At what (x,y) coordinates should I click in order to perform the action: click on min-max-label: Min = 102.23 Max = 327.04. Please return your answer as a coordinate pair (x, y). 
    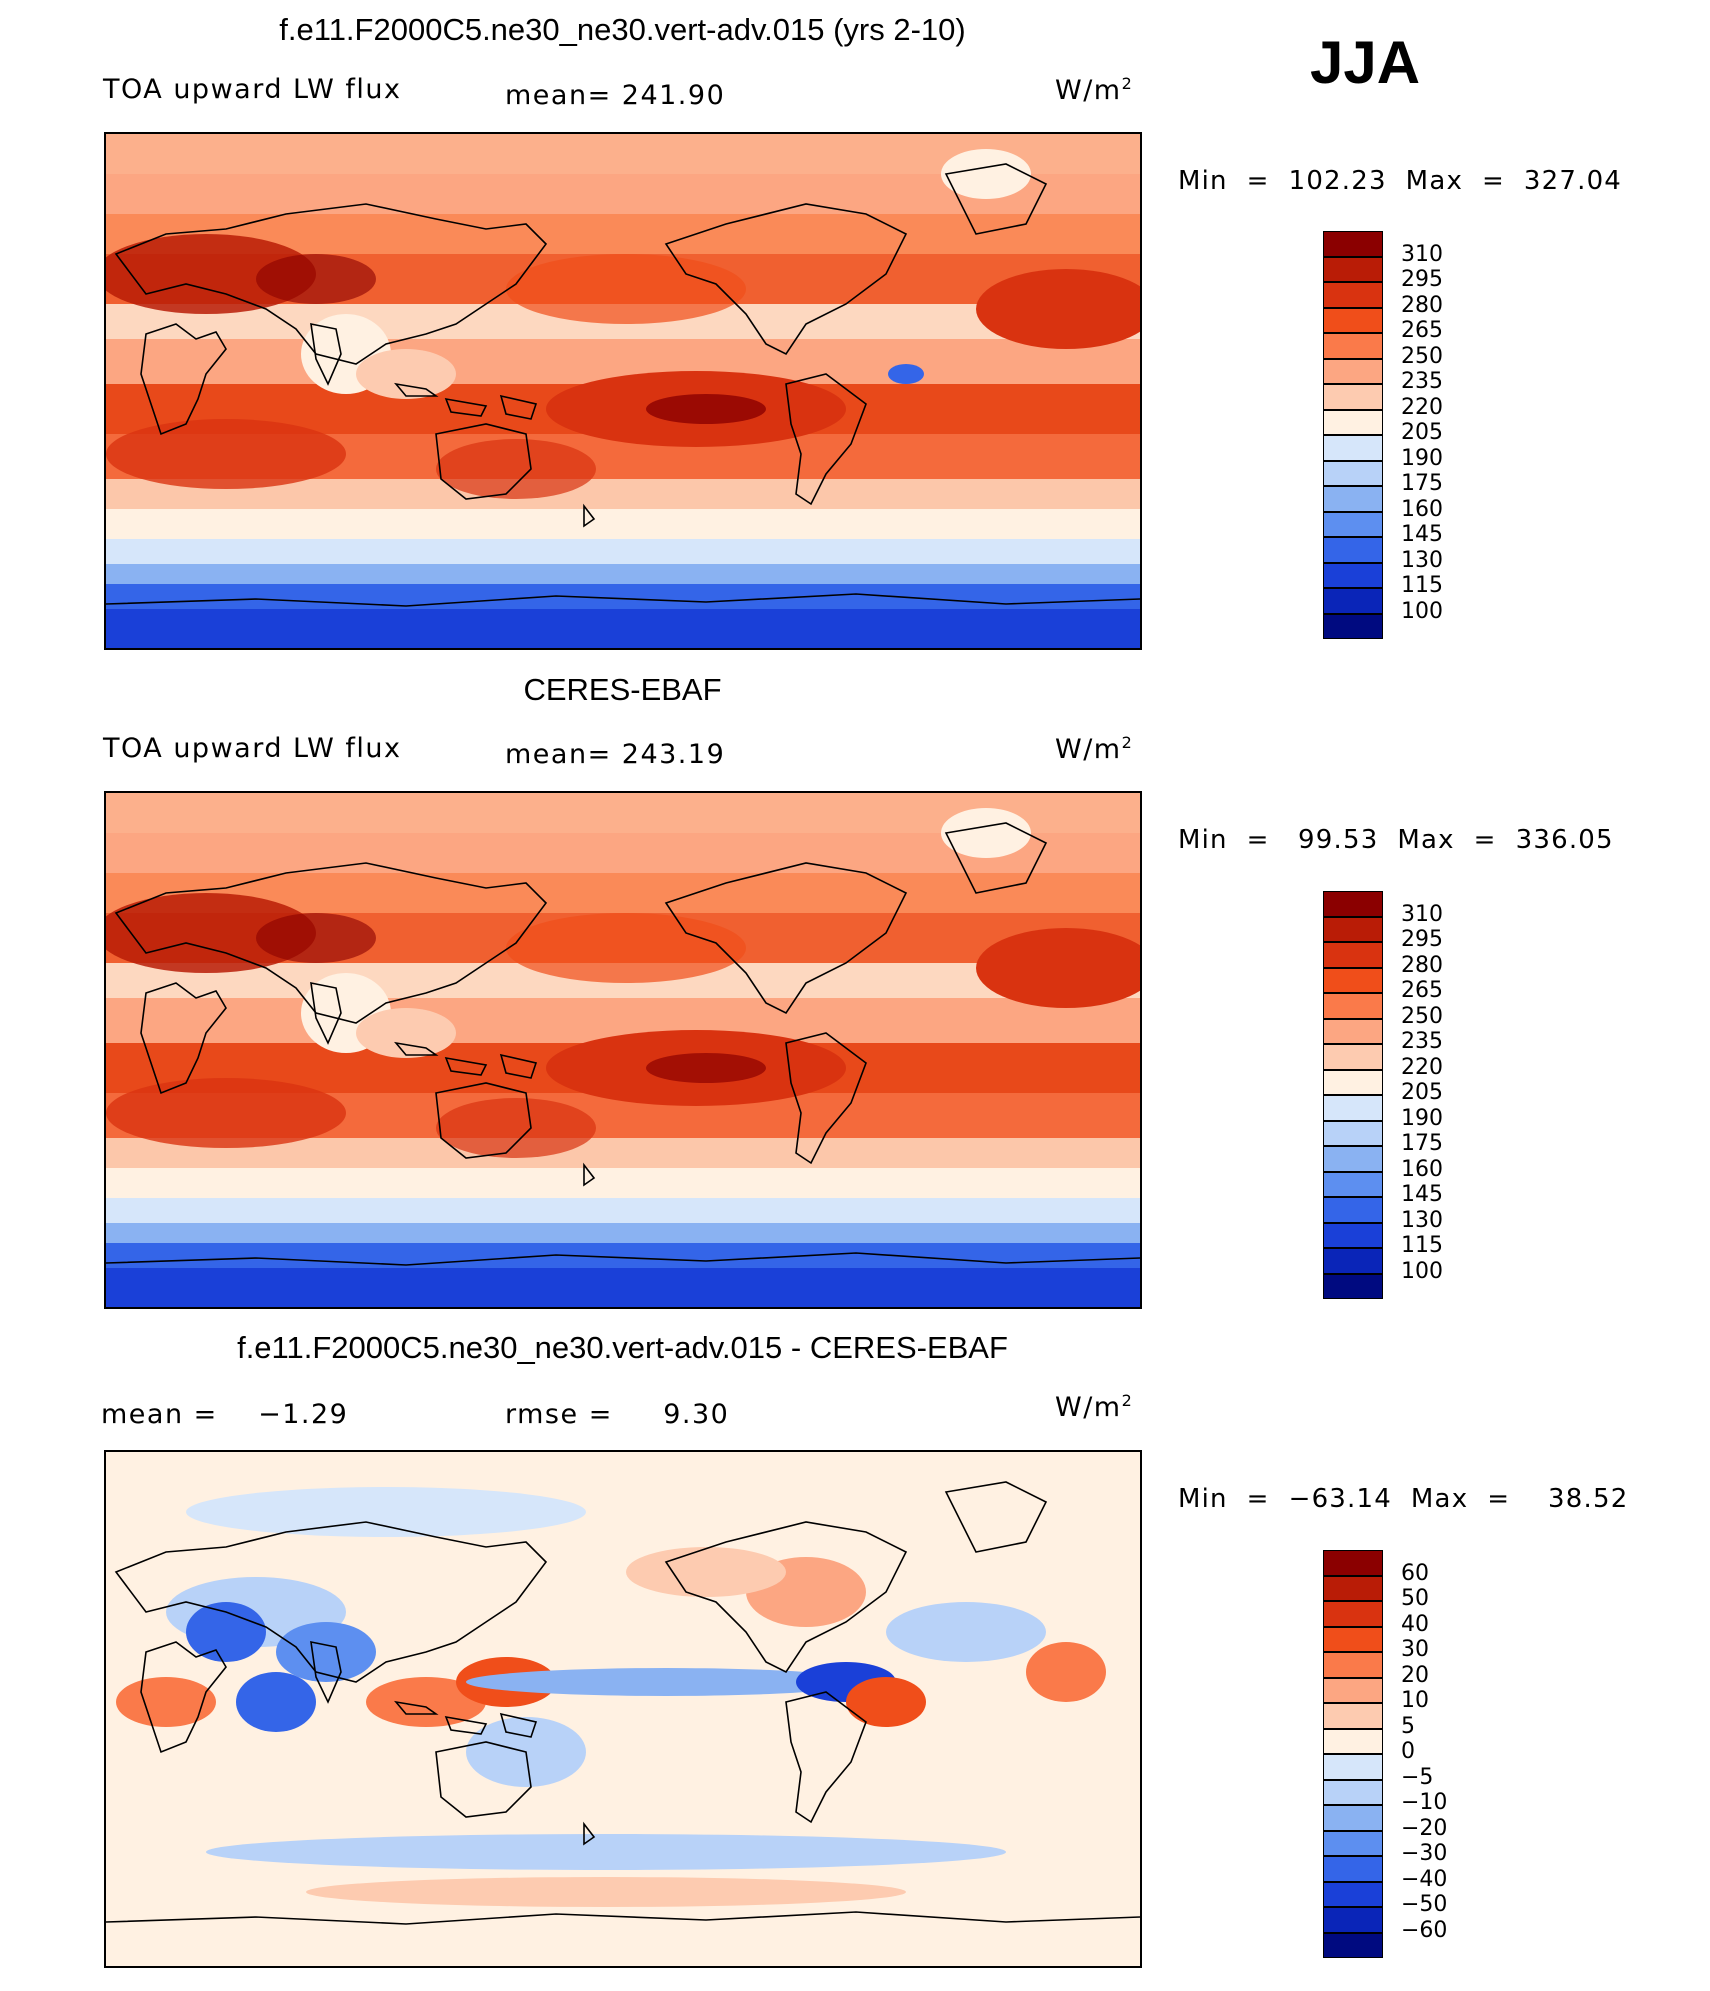
    Looking at the image, I should click on (1400, 181).